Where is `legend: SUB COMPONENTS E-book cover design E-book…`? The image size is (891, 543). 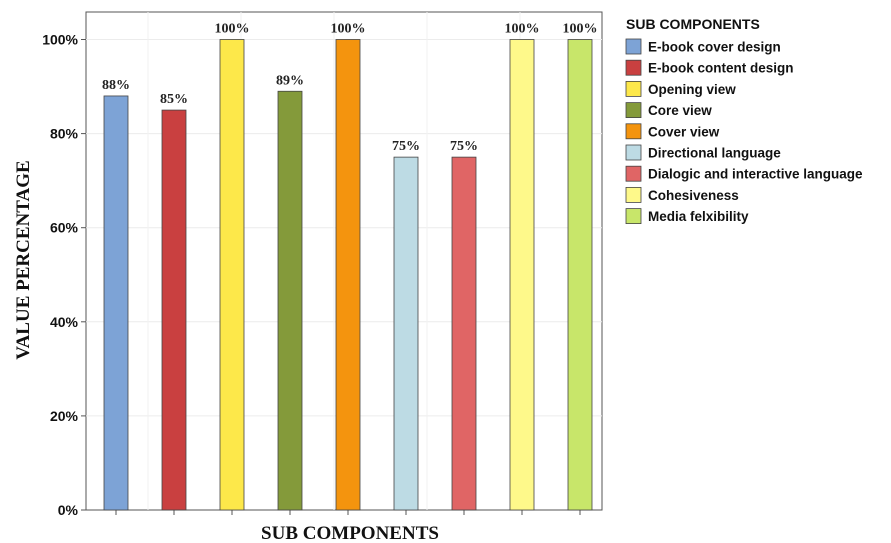
legend: SUB COMPONENTS E-book cover design E-book… is located at coordinates (744, 120).